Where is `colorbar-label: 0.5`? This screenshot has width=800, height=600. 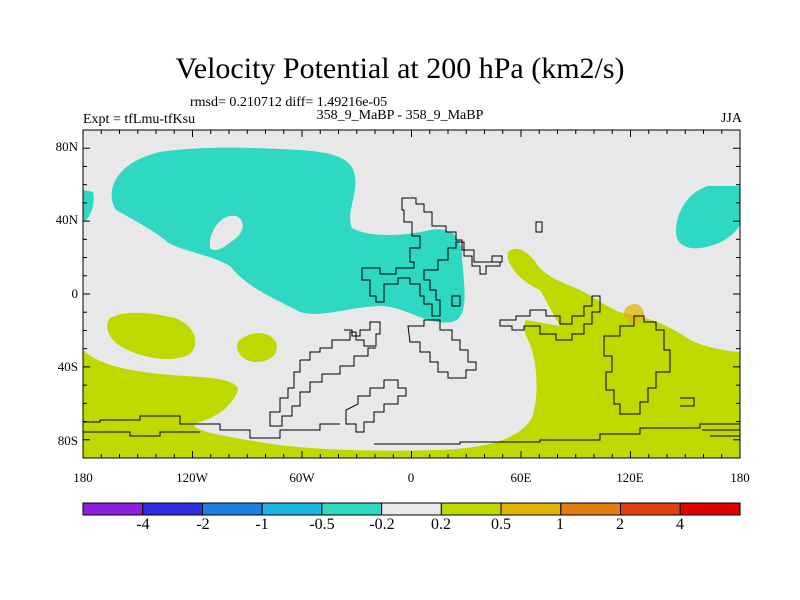
colorbar-label: 0.5 is located at coordinates (501, 524).